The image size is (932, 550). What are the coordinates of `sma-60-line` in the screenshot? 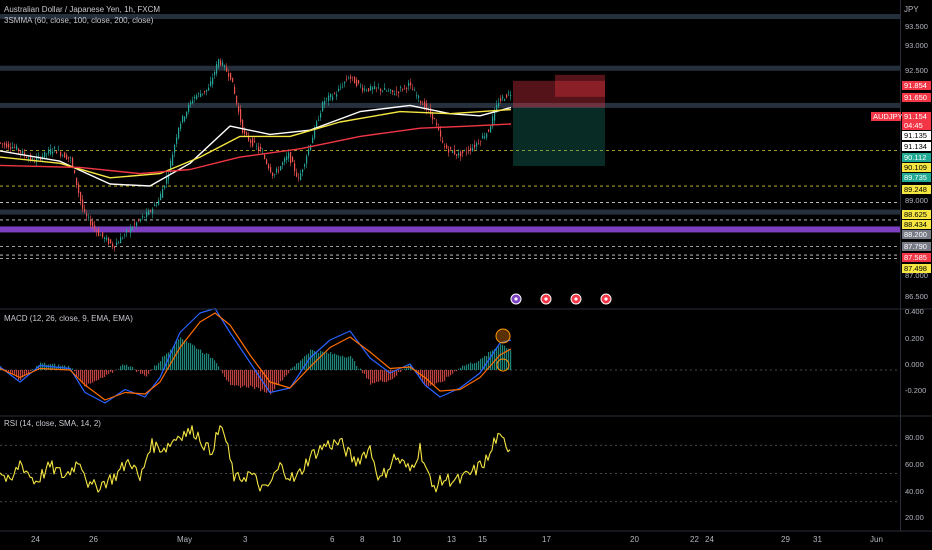 It's located at (256, 145).